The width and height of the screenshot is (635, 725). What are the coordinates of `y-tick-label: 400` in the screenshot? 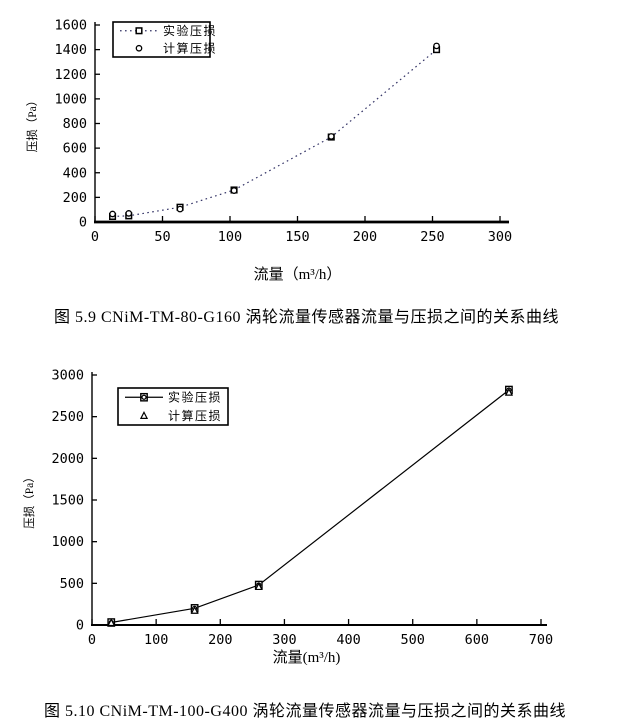 It's located at (75, 173).